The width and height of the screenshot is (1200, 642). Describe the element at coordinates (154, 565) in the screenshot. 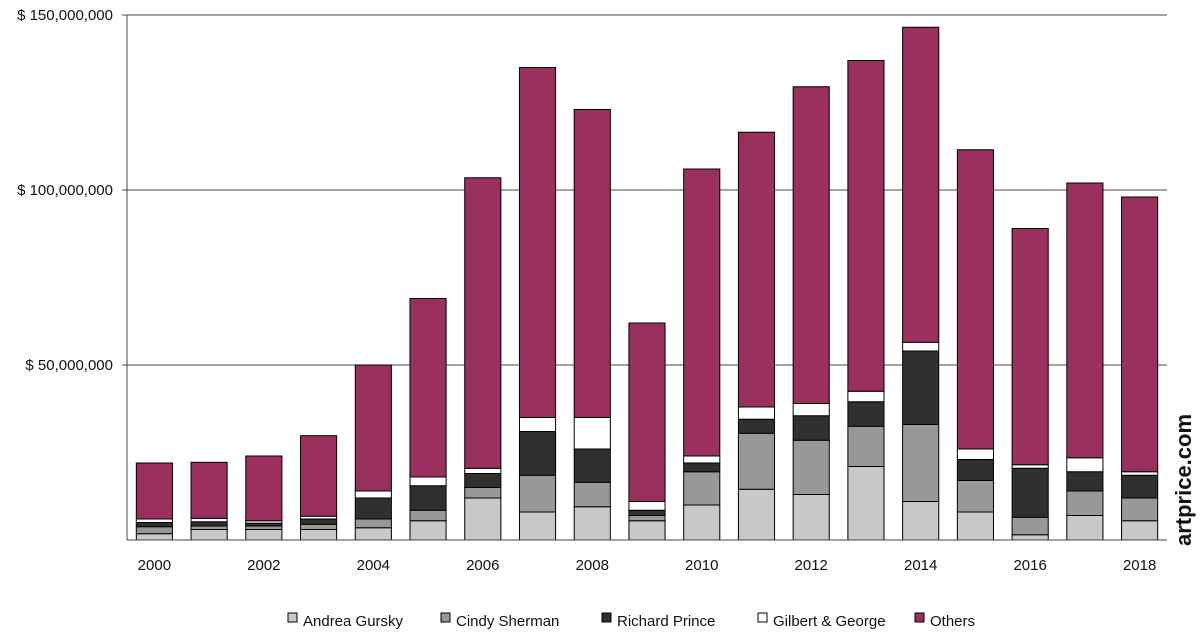

I see `x-tick-label: 2000` at that location.